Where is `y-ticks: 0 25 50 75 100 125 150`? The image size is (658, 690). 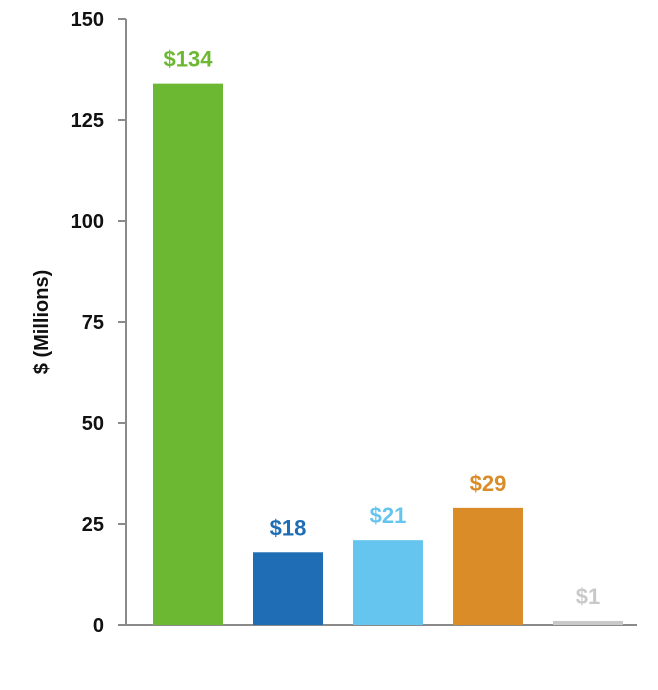
y-ticks: 0 25 50 75 100 125 150 is located at coordinates (98, 323).